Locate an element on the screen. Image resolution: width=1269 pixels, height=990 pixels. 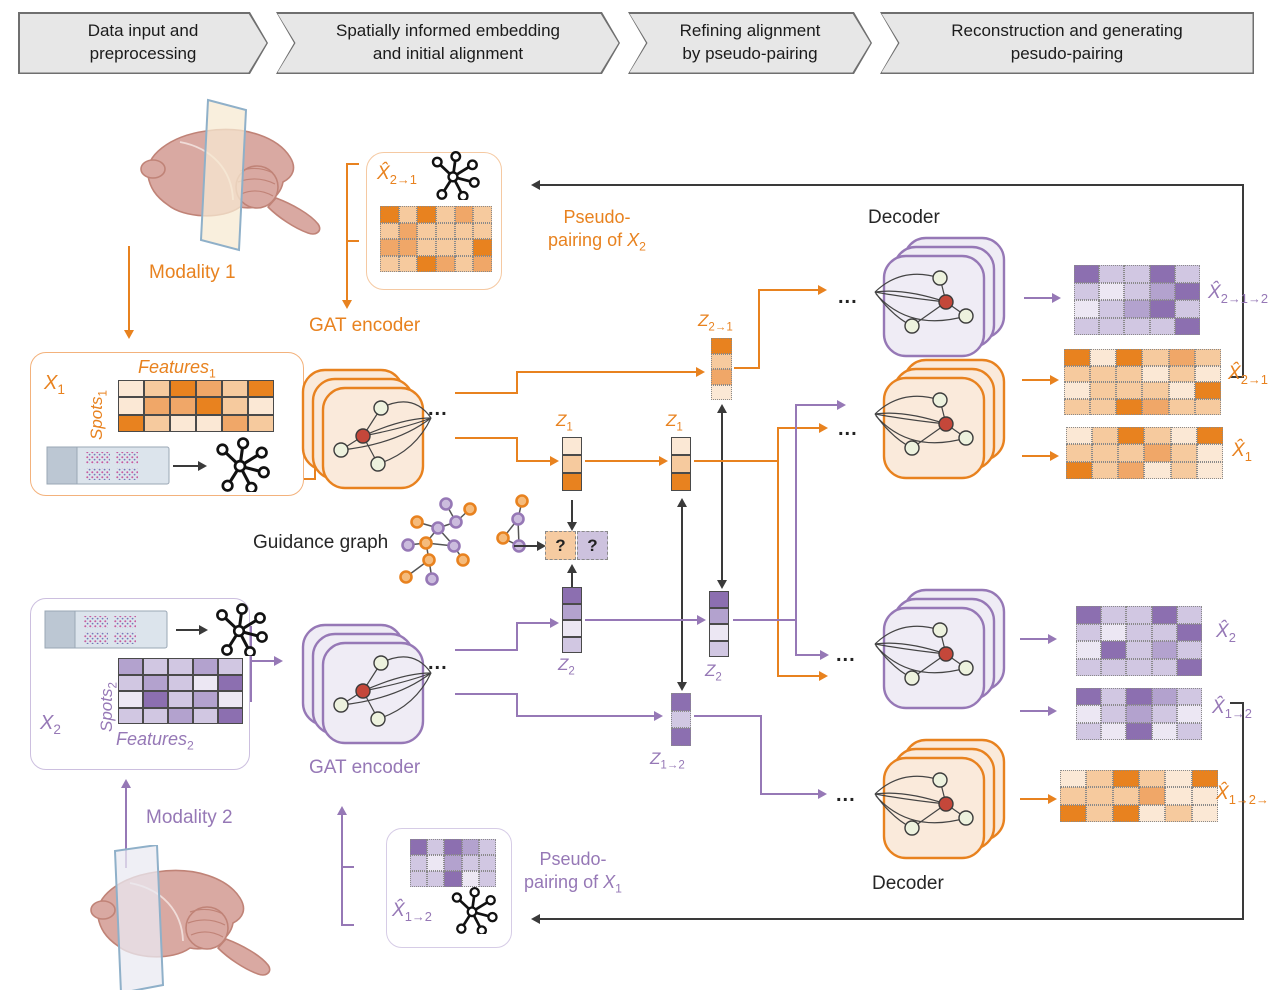
x1-label: X1 is located at coordinates (54, 384).